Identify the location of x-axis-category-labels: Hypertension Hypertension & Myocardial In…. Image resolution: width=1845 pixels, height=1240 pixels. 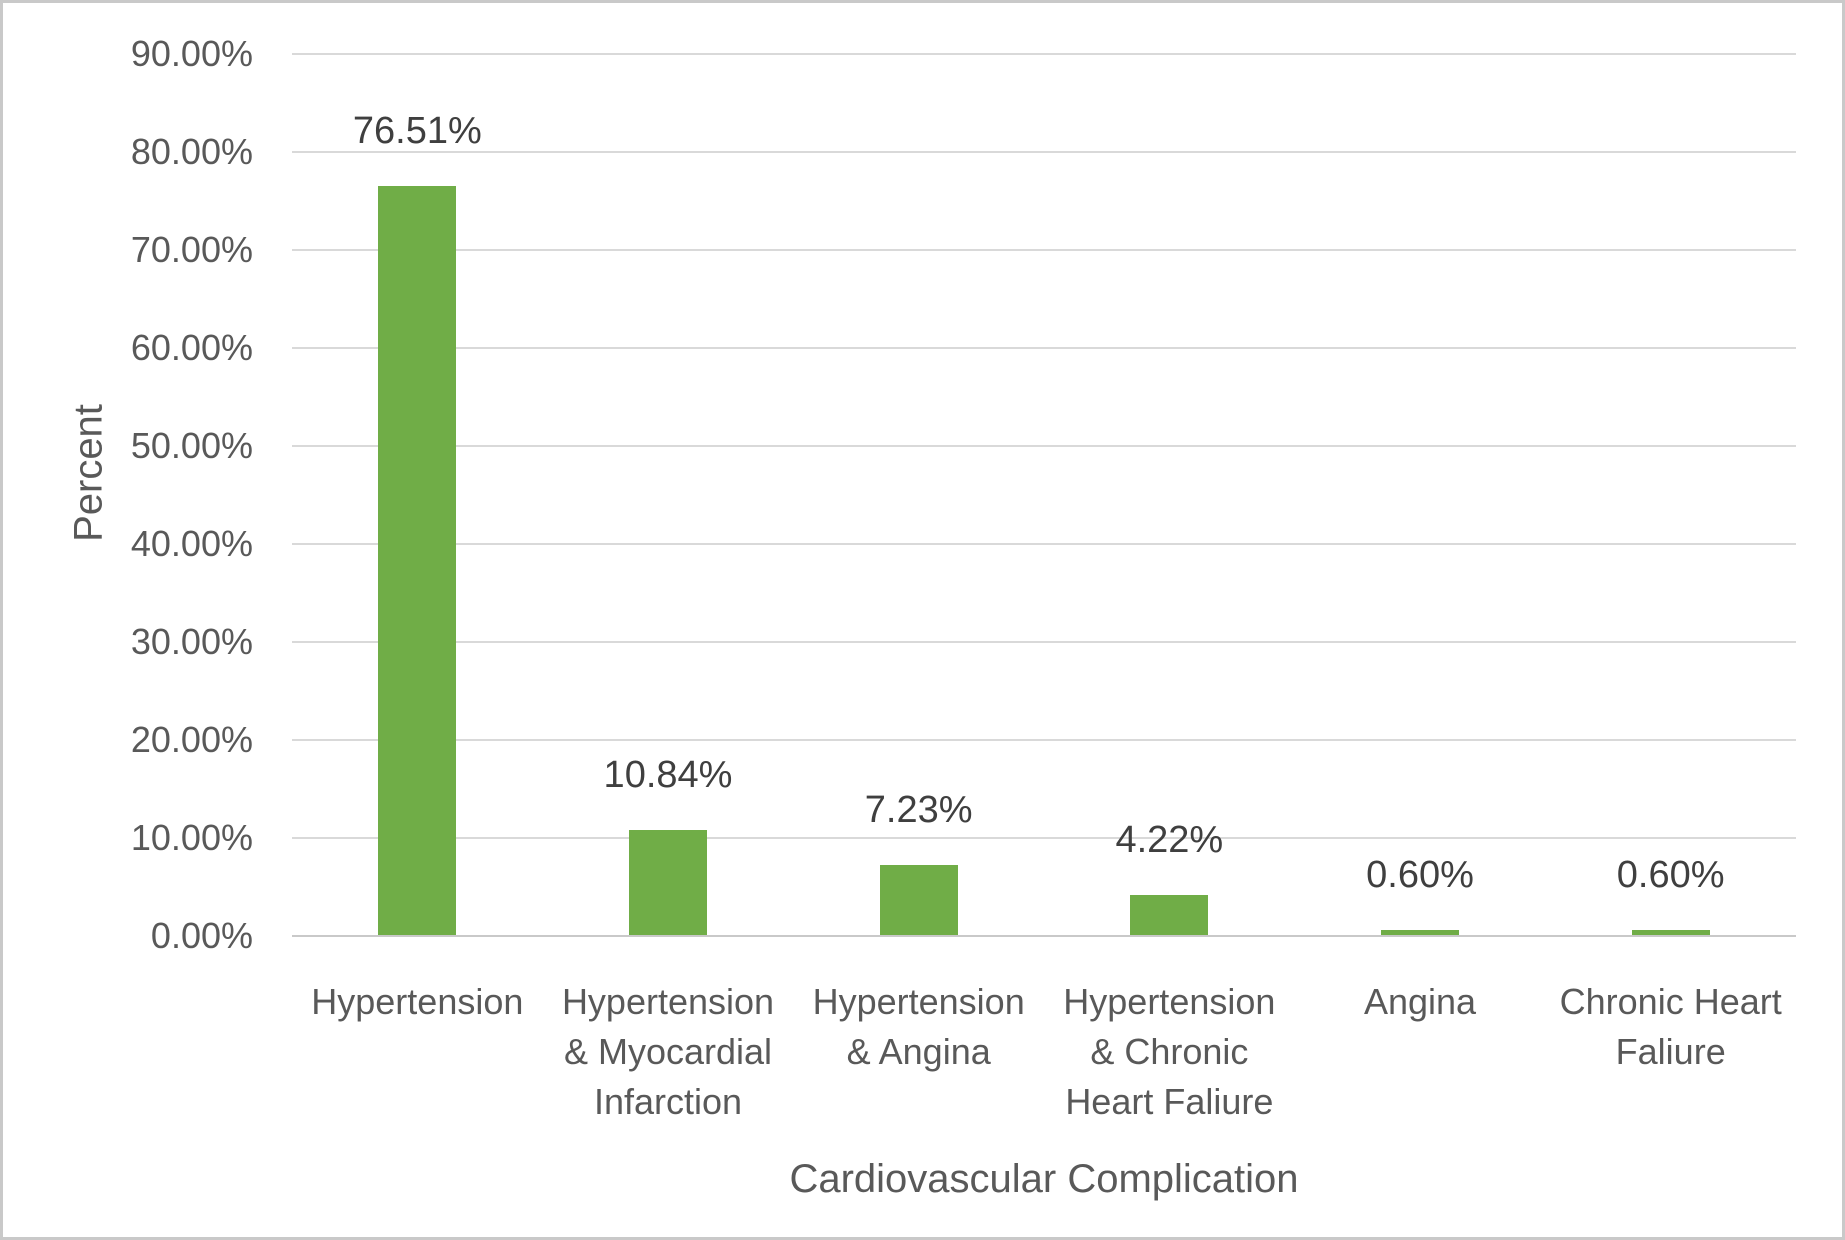
(1044, 1052).